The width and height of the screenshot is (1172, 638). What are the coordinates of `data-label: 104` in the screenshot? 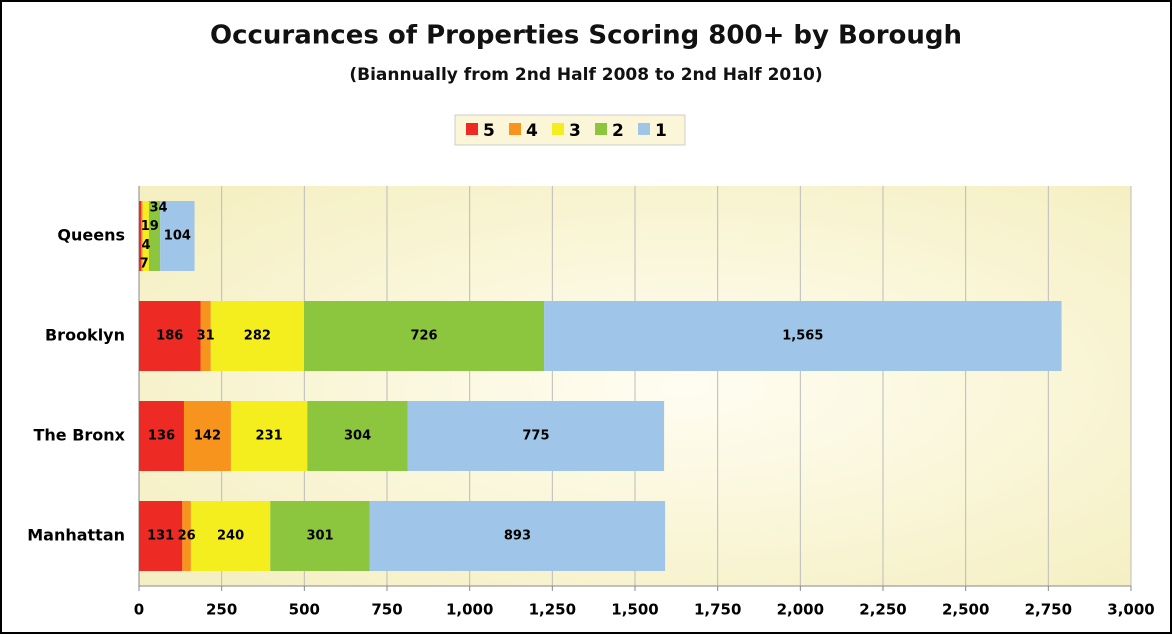 It's located at (177, 236).